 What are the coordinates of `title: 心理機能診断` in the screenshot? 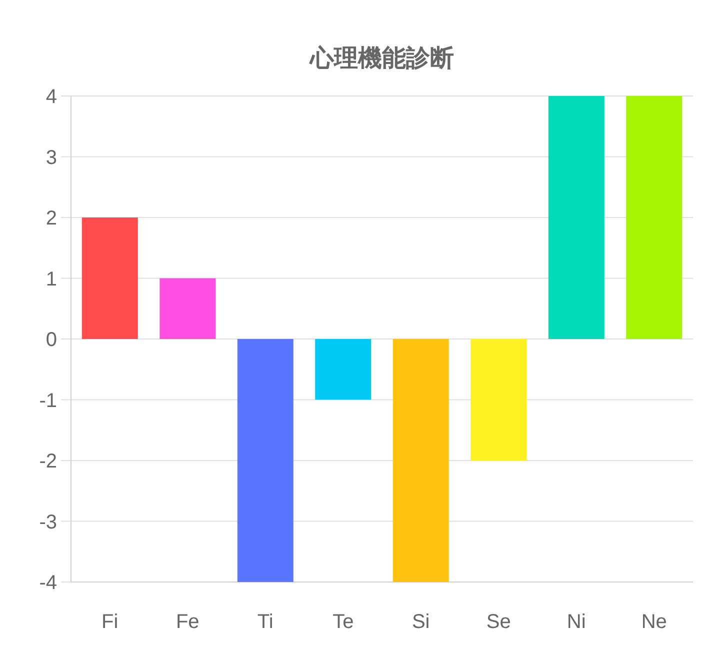 It's located at (382, 58).